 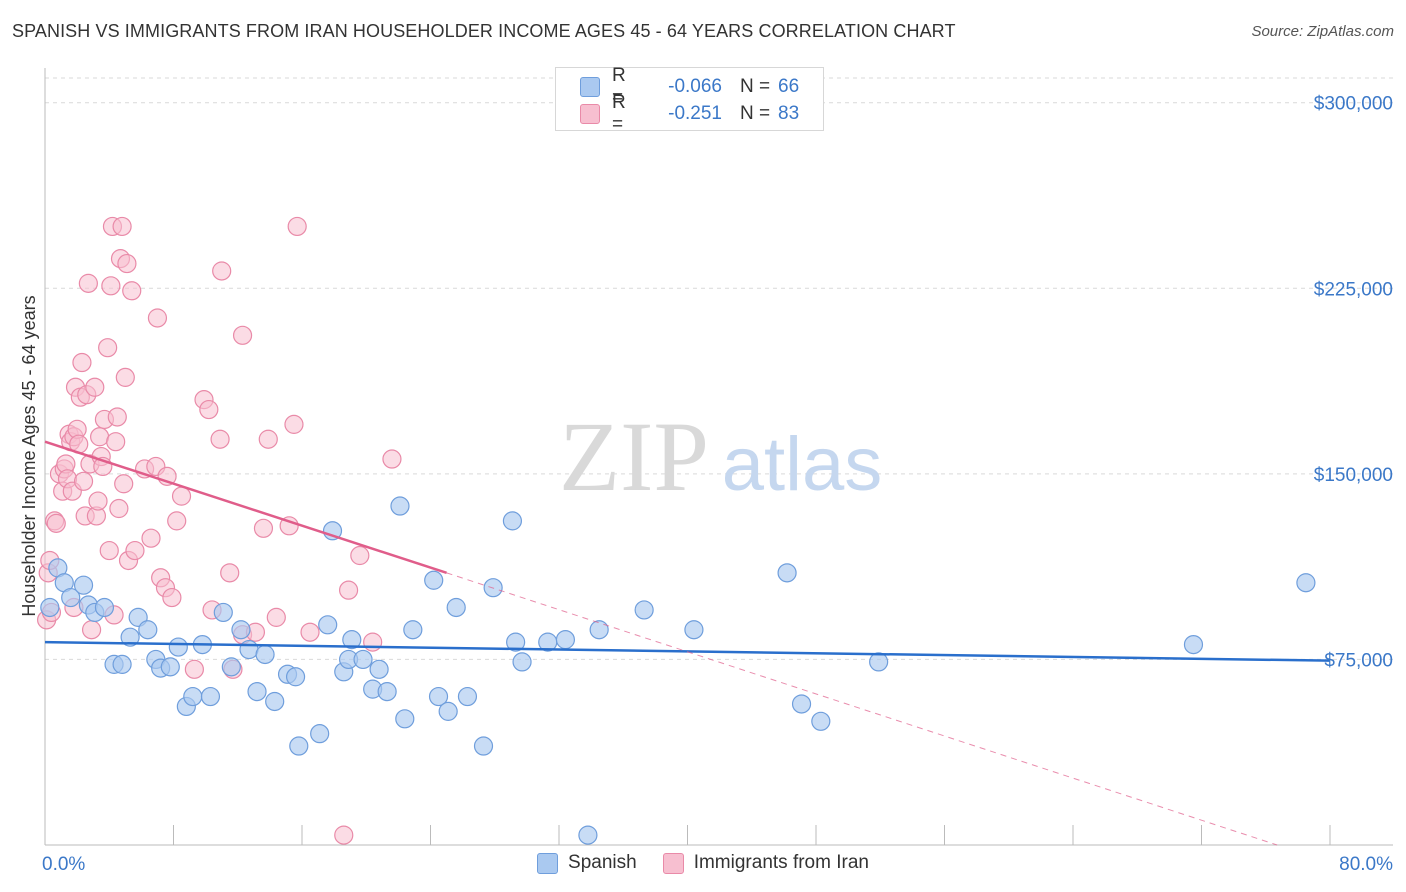 What do you see at coordinates (590, 87) in the screenshot?
I see `spanish-swatch` at bounding box center [590, 87].